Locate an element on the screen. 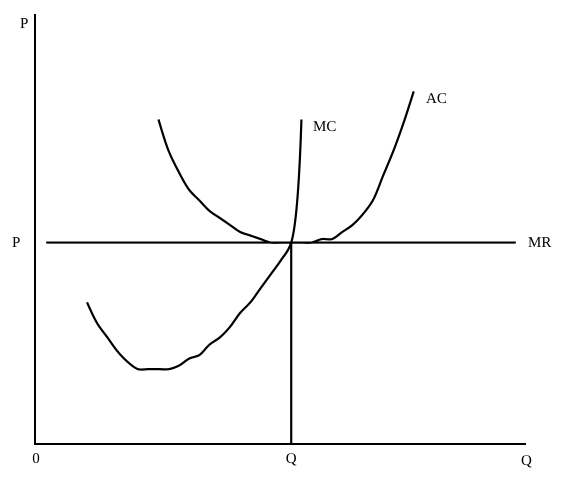  series-label: MR is located at coordinates (540, 243).